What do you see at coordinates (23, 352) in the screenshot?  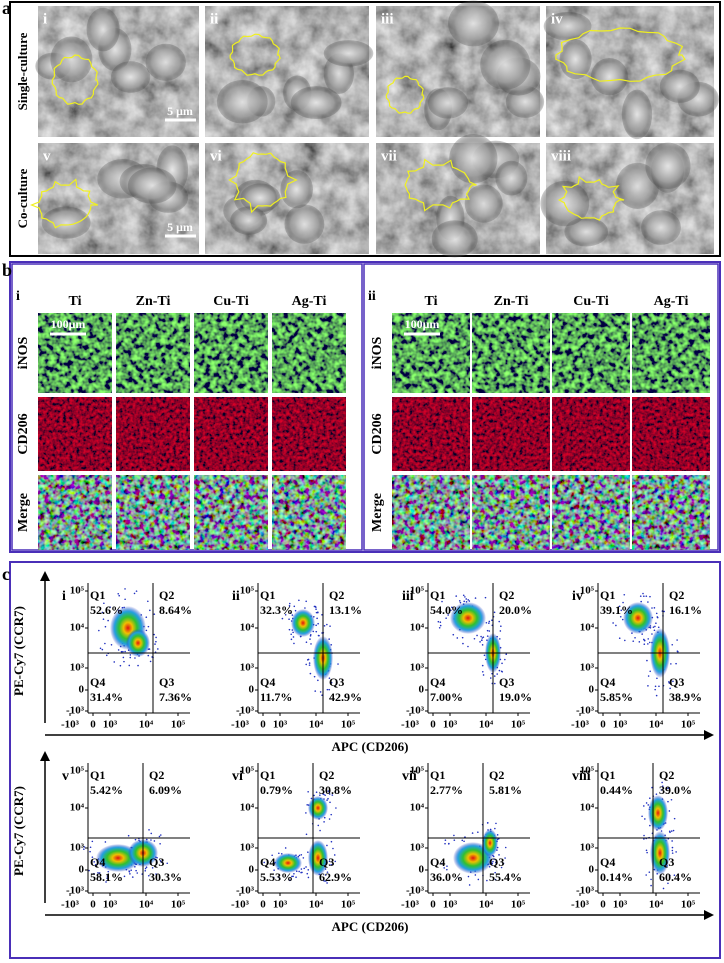 I see `row-label: iNOS` at bounding box center [23, 352].